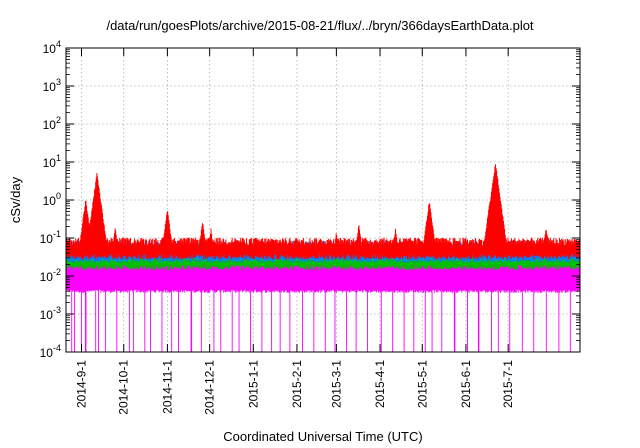 Image resolution: width=640 pixels, height=448 pixels. I want to click on y-tick-label: 10⁻¹, so click(50, 237).